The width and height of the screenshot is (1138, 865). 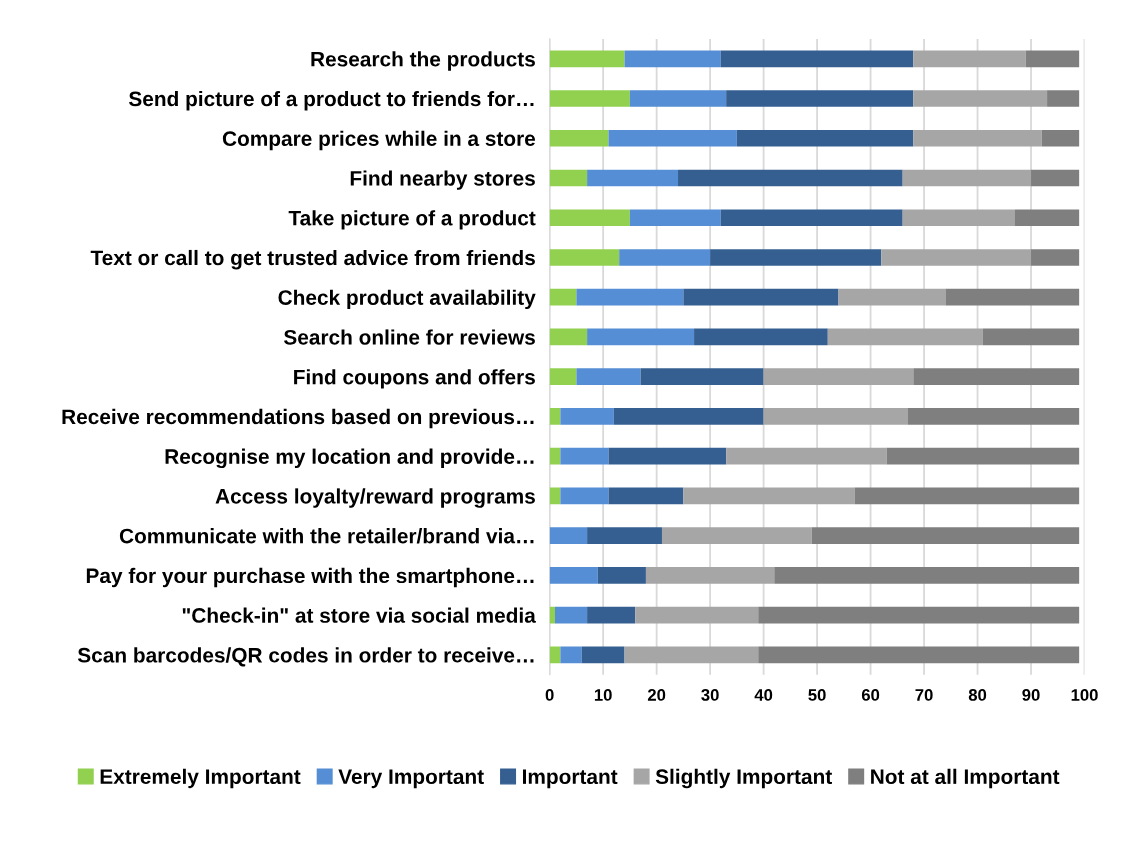 I want to click on x-tick-label: 40, so click(x=763, y=695).